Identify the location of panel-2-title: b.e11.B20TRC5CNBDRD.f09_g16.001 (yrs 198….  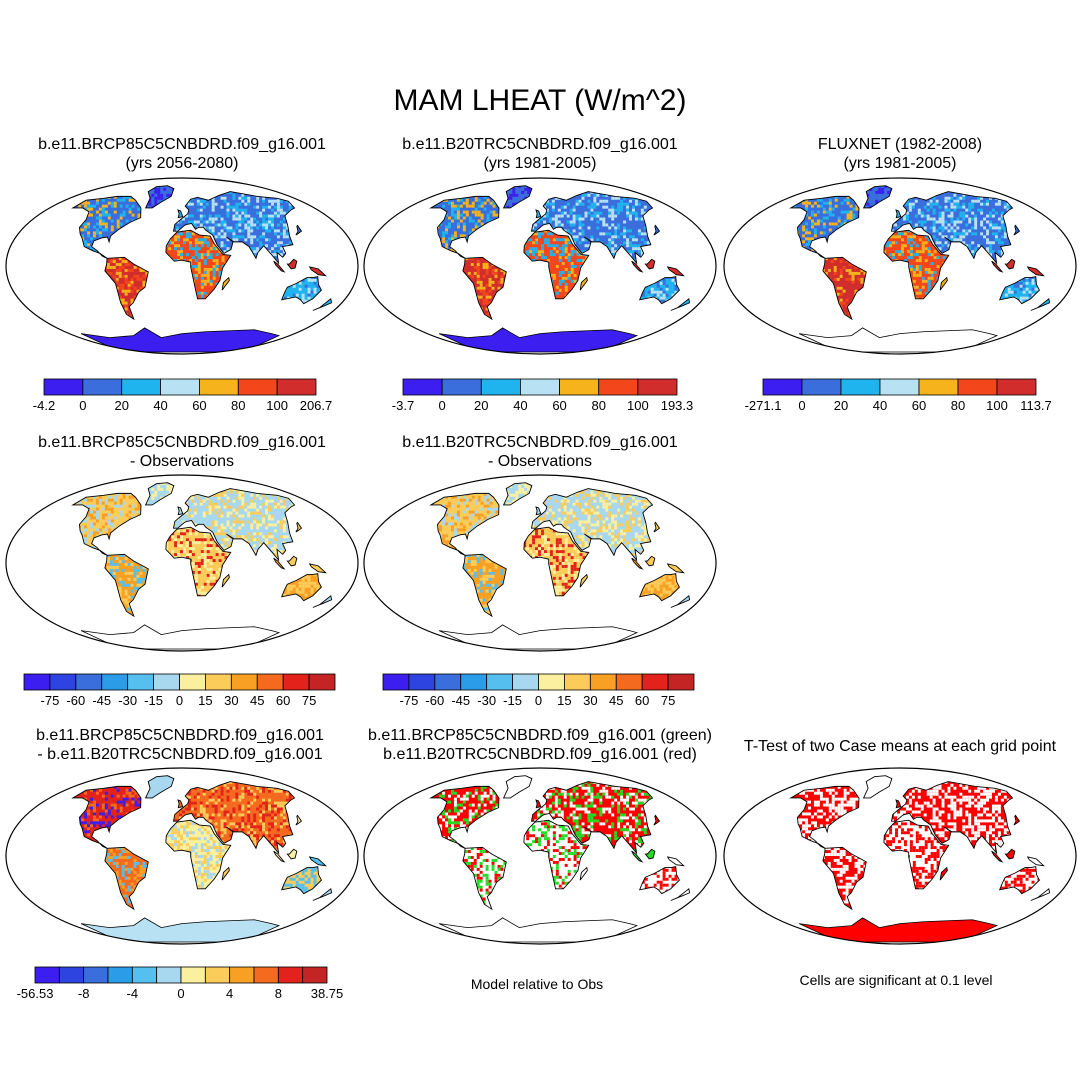
(539, 154).